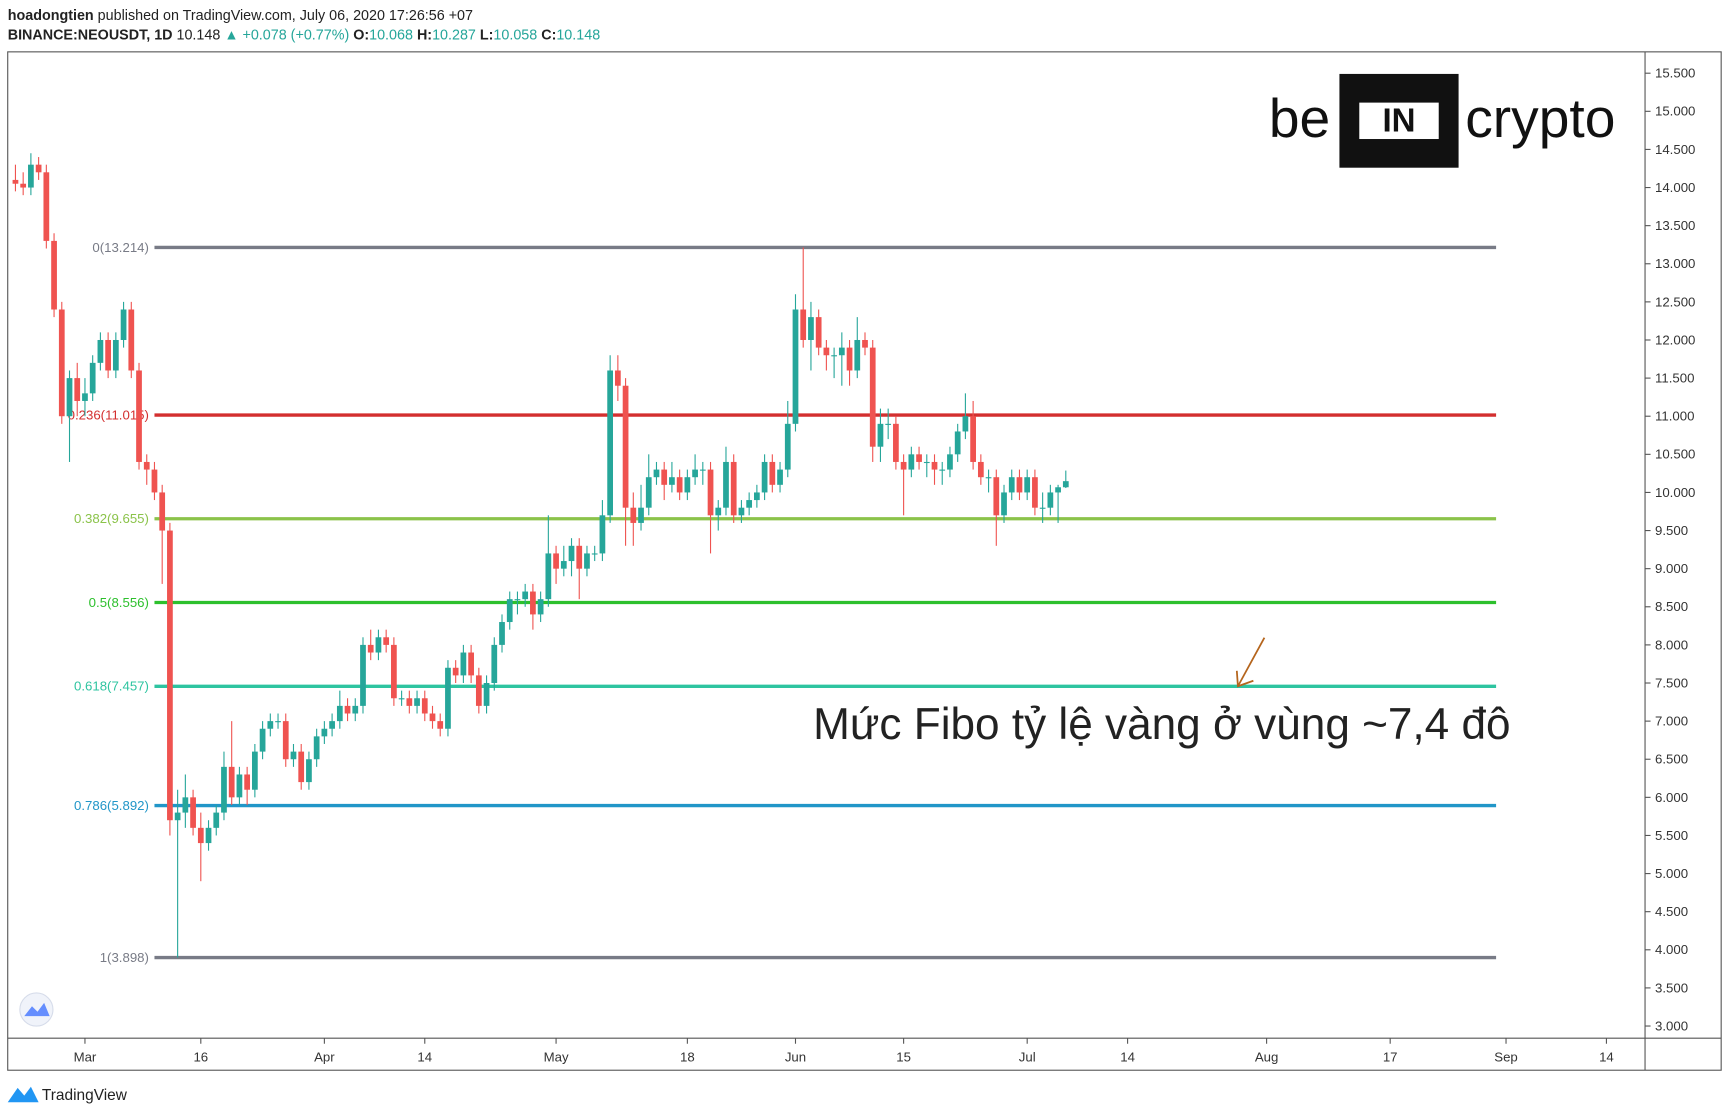 This screenshot has width=1730, height=1117. Describe the element at coordinates (1671, 1025) in the screenshot. I see `y-tick-label: 3.000` at that location.